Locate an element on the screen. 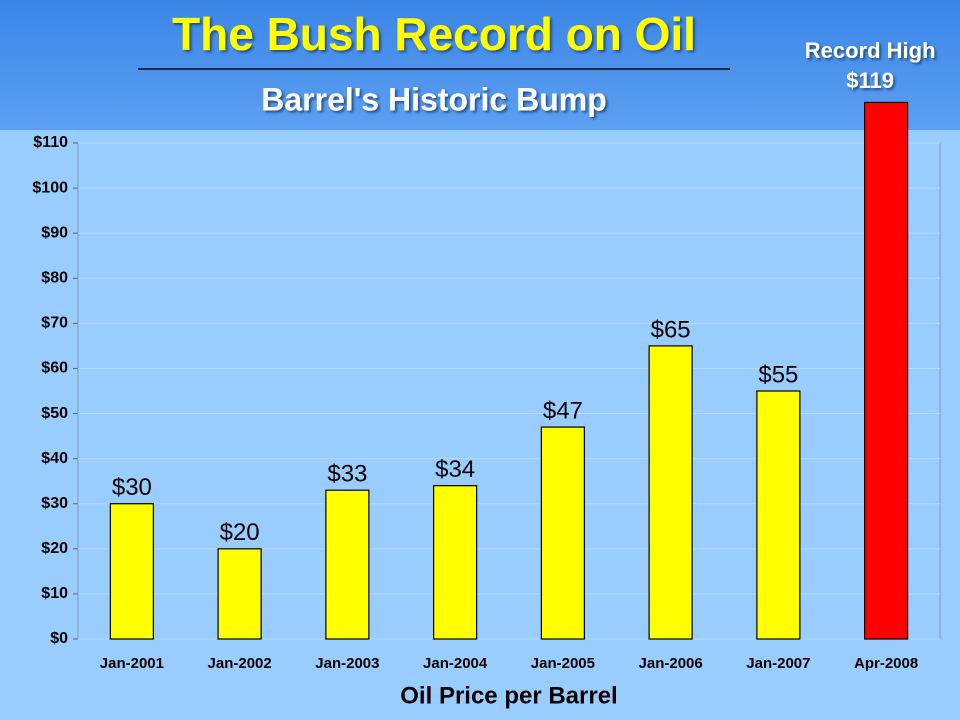  x-tick-label: Jan-2007 is located at coordinates (778, 663).